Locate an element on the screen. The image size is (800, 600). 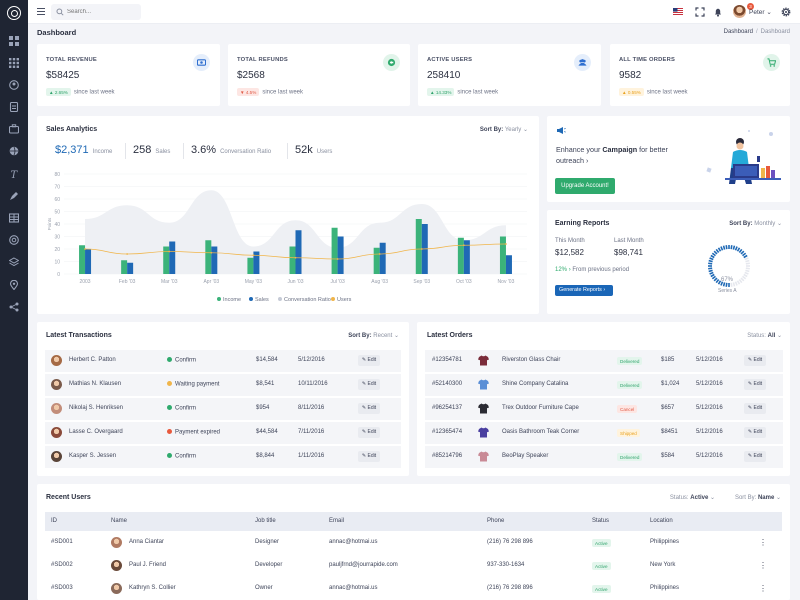
transaction-status: Waiting payment is located at coordinates (193, 384).